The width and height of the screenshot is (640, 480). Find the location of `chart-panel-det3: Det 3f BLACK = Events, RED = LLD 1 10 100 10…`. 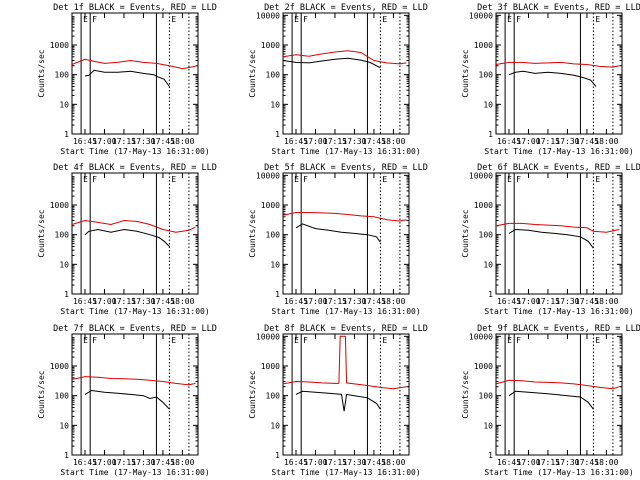

chart-panel-det3: Det 3f BLACK = Events, RED = LLD 1 10 100 10… is located at coordinates (550, 79).